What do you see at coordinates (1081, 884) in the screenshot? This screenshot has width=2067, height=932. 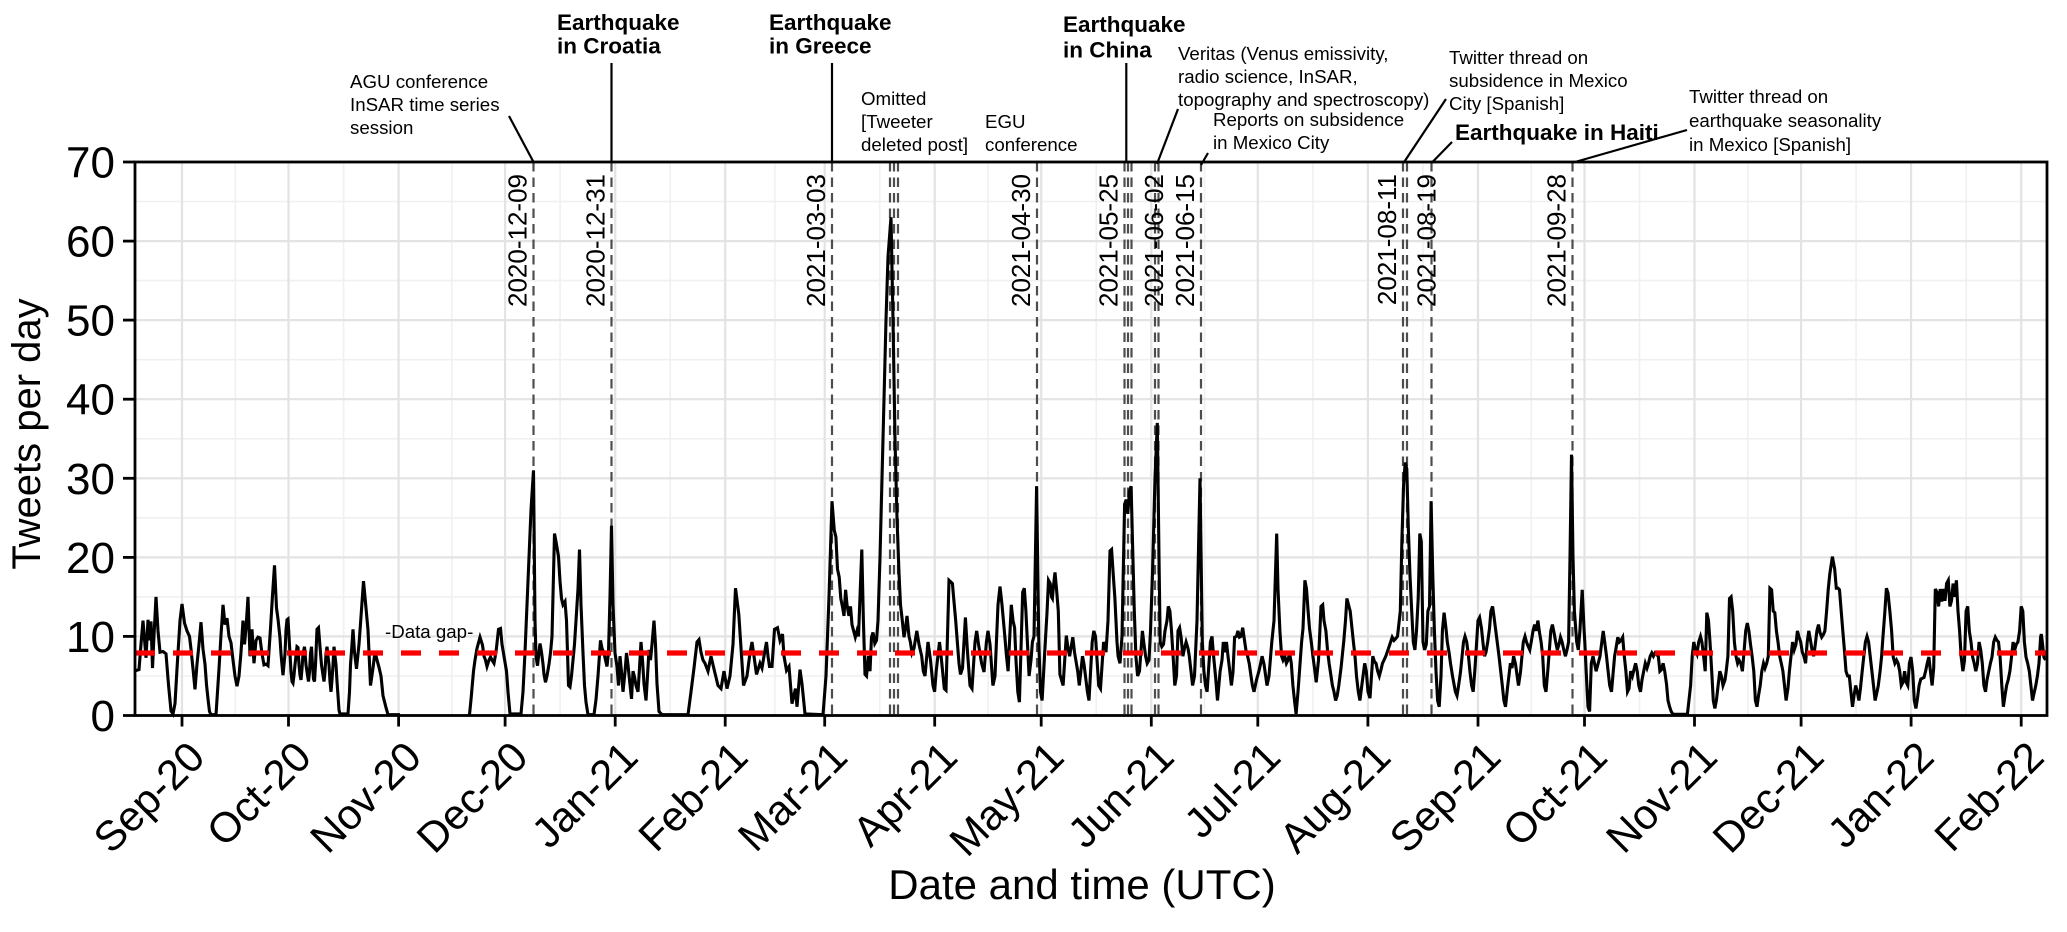 I see `svg-text: Date and time (UTC)` at bounding box center [1081, 884].